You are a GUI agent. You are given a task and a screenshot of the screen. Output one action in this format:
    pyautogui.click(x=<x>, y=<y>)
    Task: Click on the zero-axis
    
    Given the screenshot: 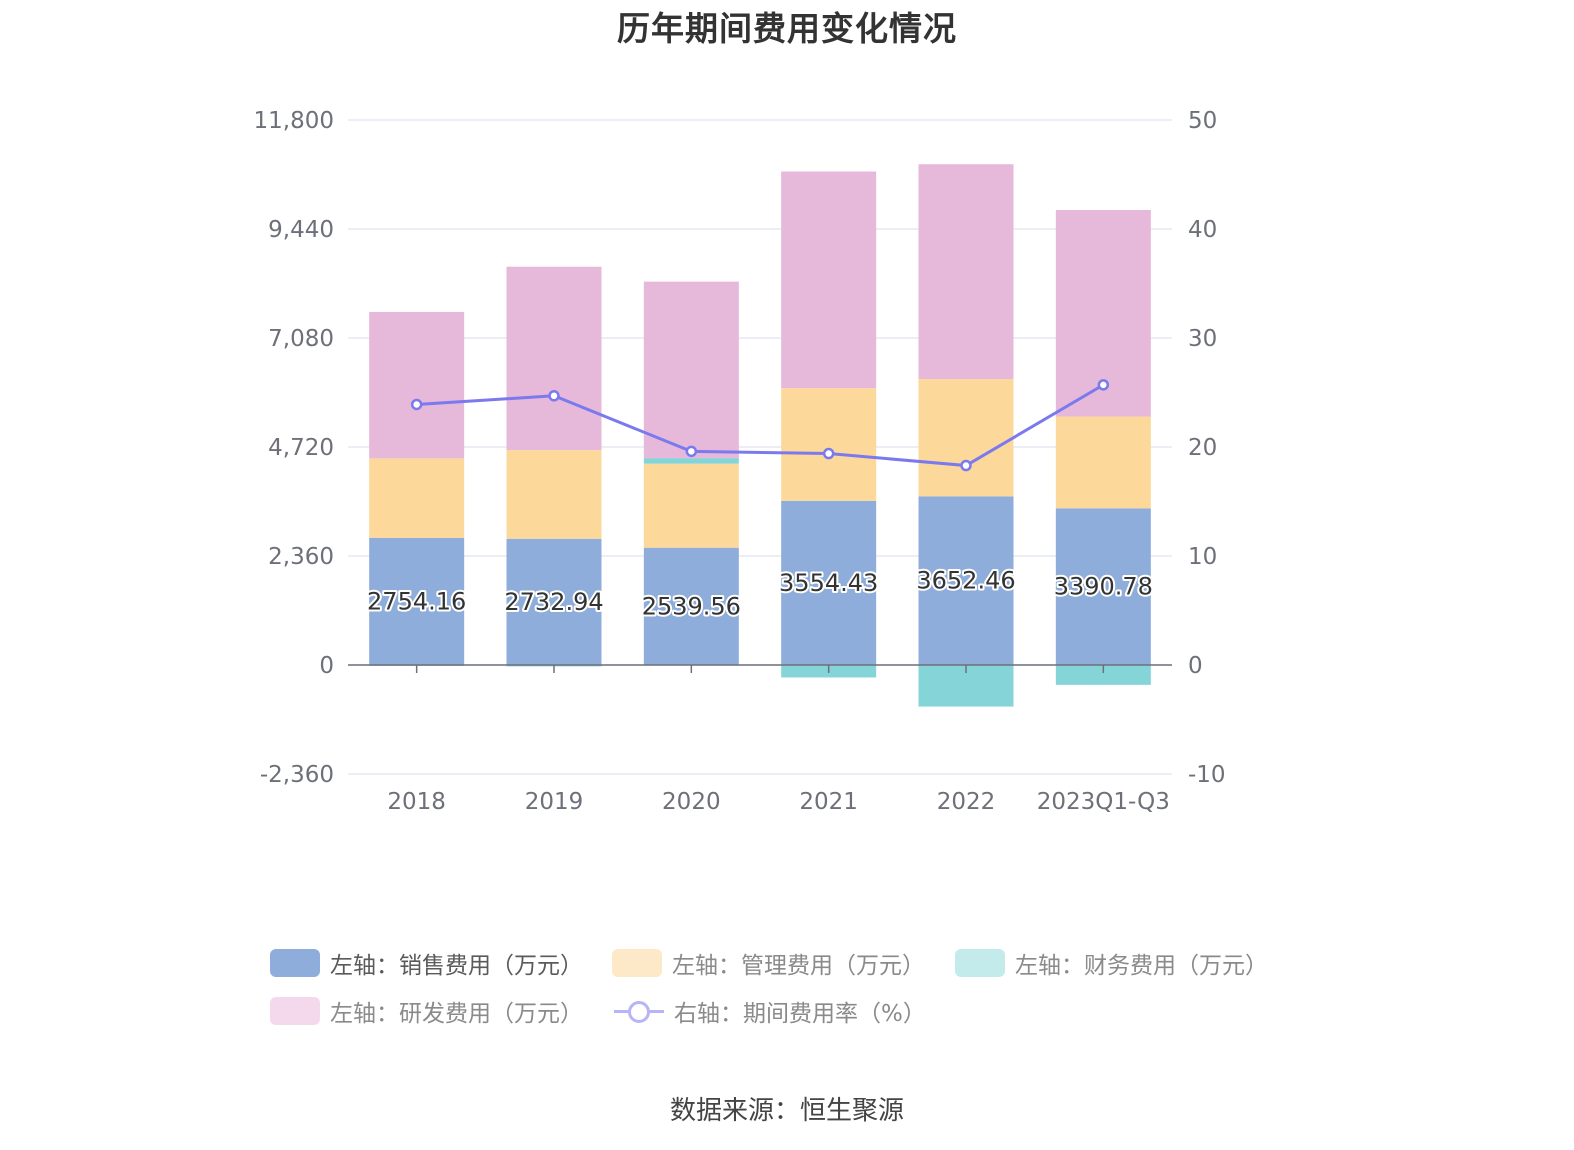 What is the action you would take?
    pyautogui.click(x=760, y=668)
    